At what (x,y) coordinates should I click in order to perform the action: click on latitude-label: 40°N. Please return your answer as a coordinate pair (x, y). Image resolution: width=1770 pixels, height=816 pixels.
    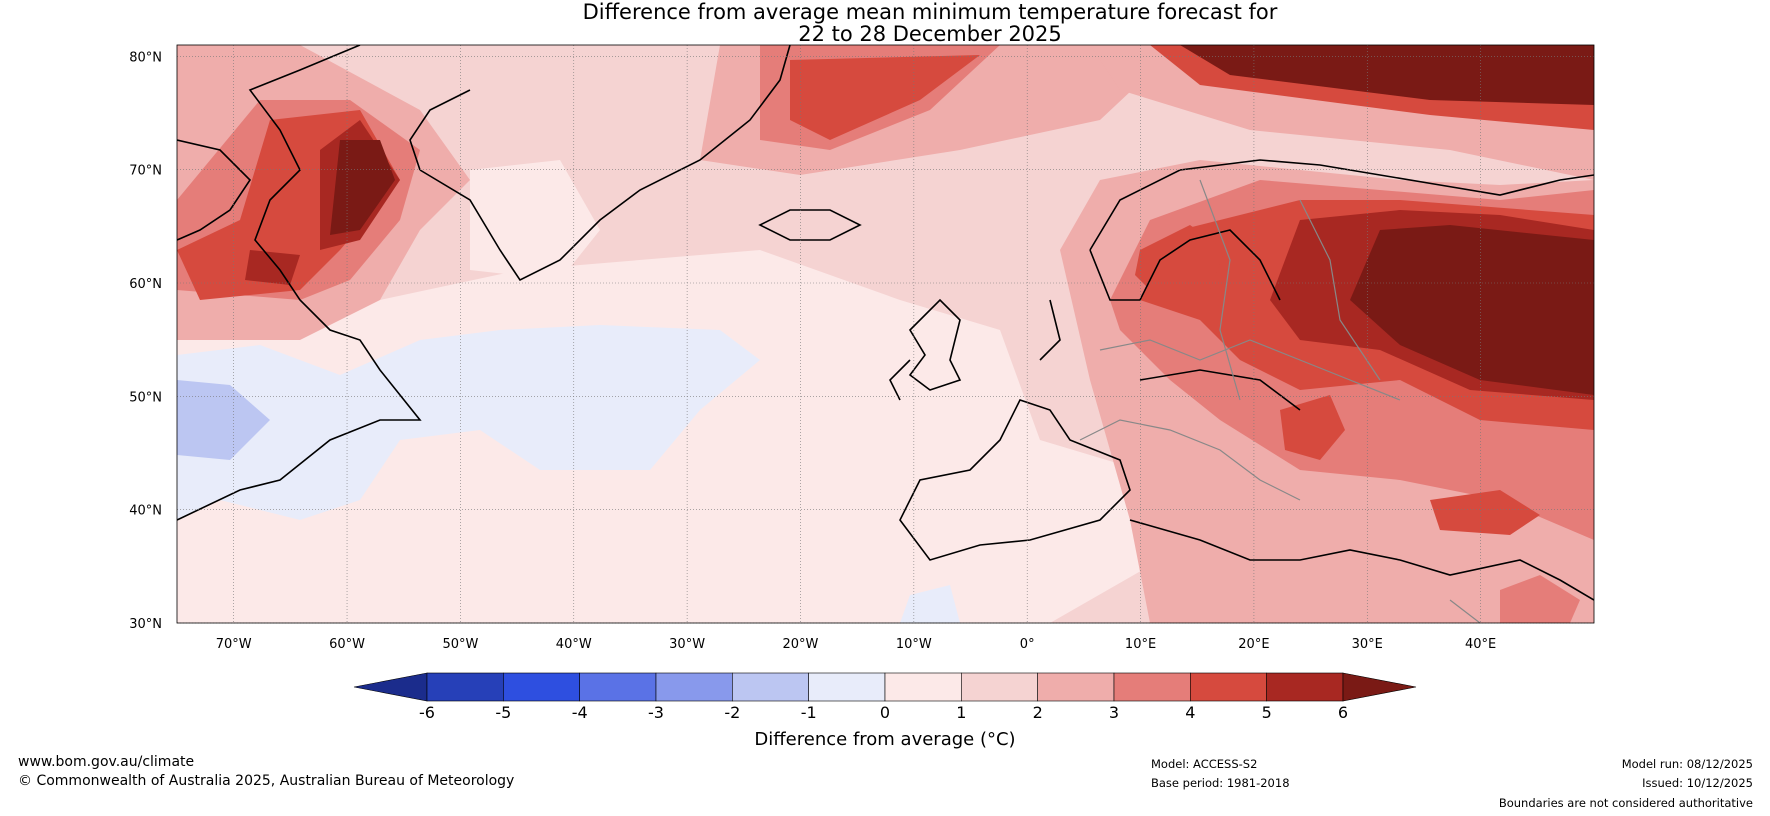
    Looking at the image, I should click on (145, 511).